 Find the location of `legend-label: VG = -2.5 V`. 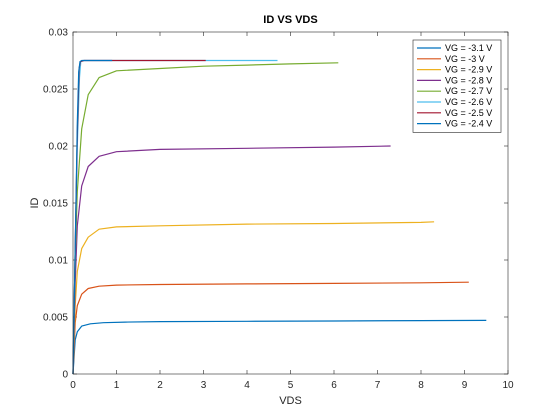

legend-label: VG = -2.5 V is located at coordinates (468, 113).